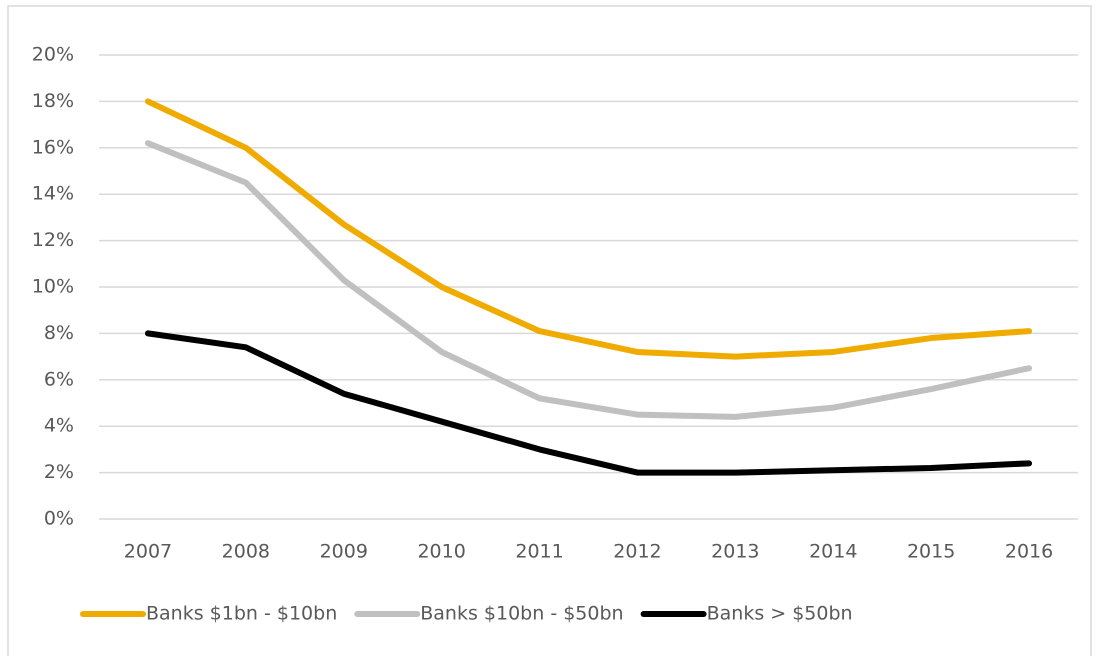 The height and width of the screenshot is (656, 1097). What do you see at coordinates (637, 552) in the screenshot?
I see `x-tick-label: 2012` at bounding box center [637, 552].